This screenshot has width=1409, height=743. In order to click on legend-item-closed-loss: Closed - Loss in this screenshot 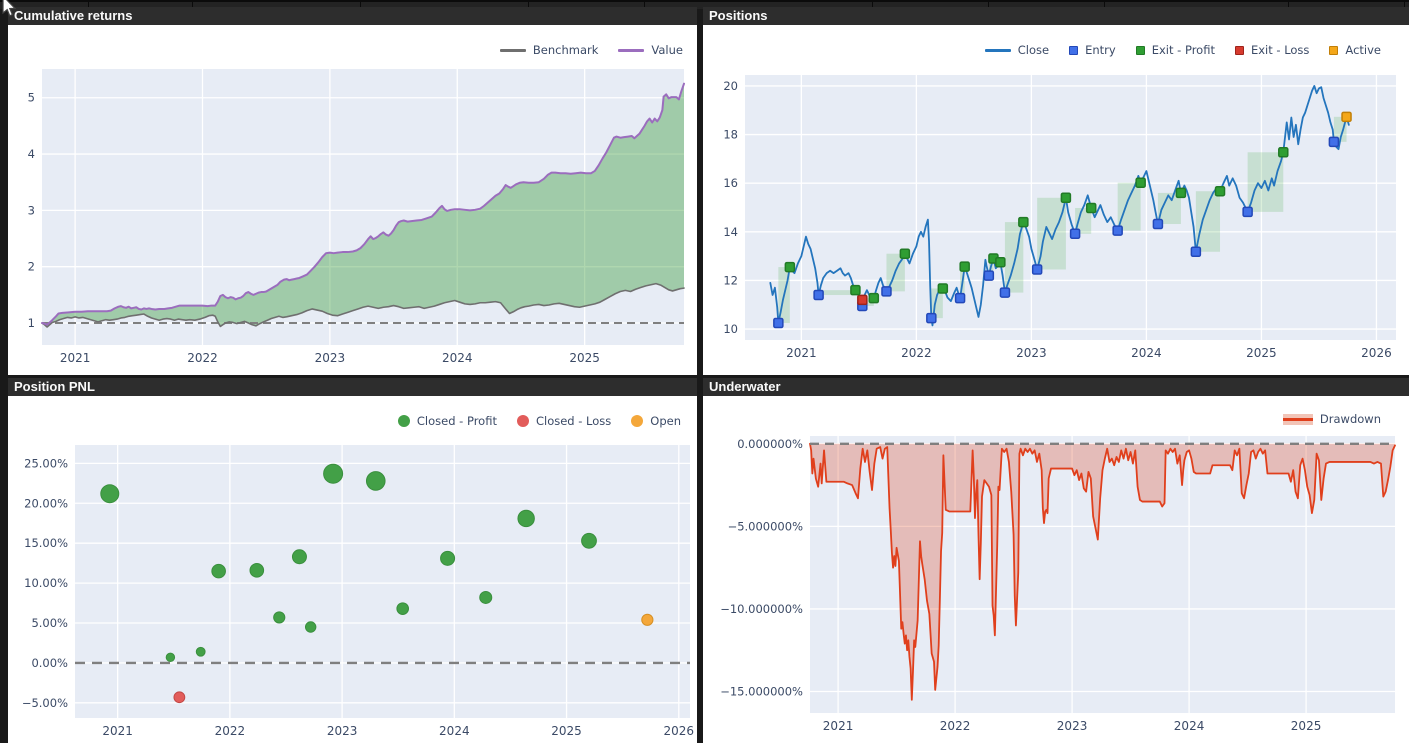, I will do `click(563, 421)`.